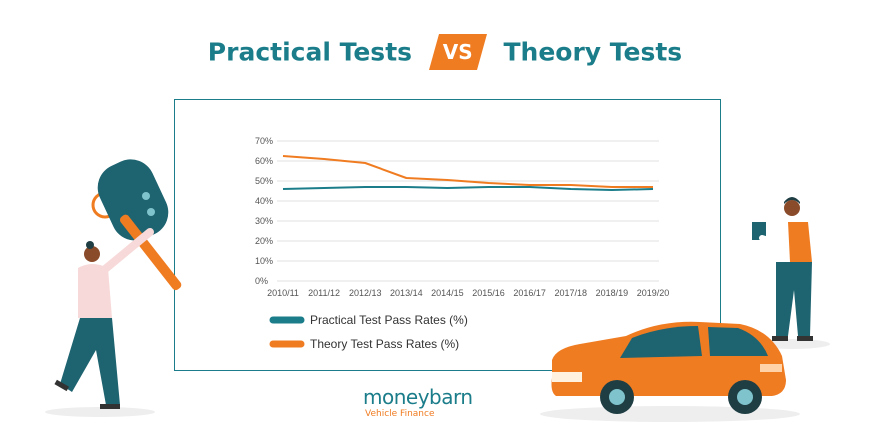 Image resolution: width=890 pixels, height=435 pixels. I want to click on vs-text: VS, so click(457, 52).